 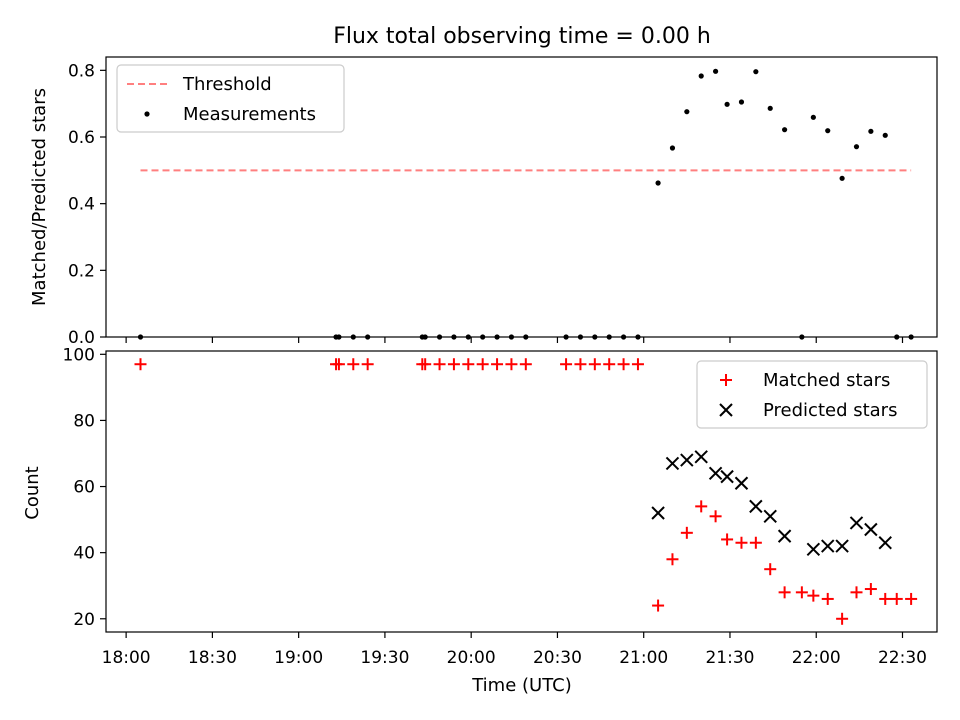 I want to click on x-tick-label: 20:00, so click(x=471, y=658).